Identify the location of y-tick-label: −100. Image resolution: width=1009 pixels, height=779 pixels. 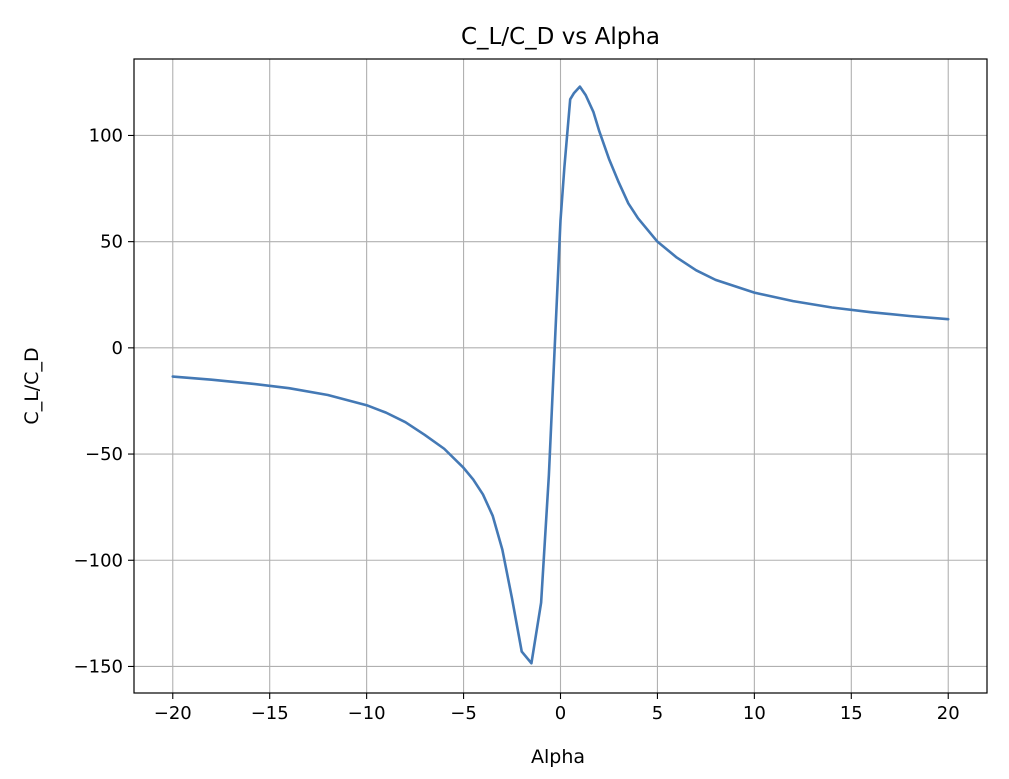
(98, 560).